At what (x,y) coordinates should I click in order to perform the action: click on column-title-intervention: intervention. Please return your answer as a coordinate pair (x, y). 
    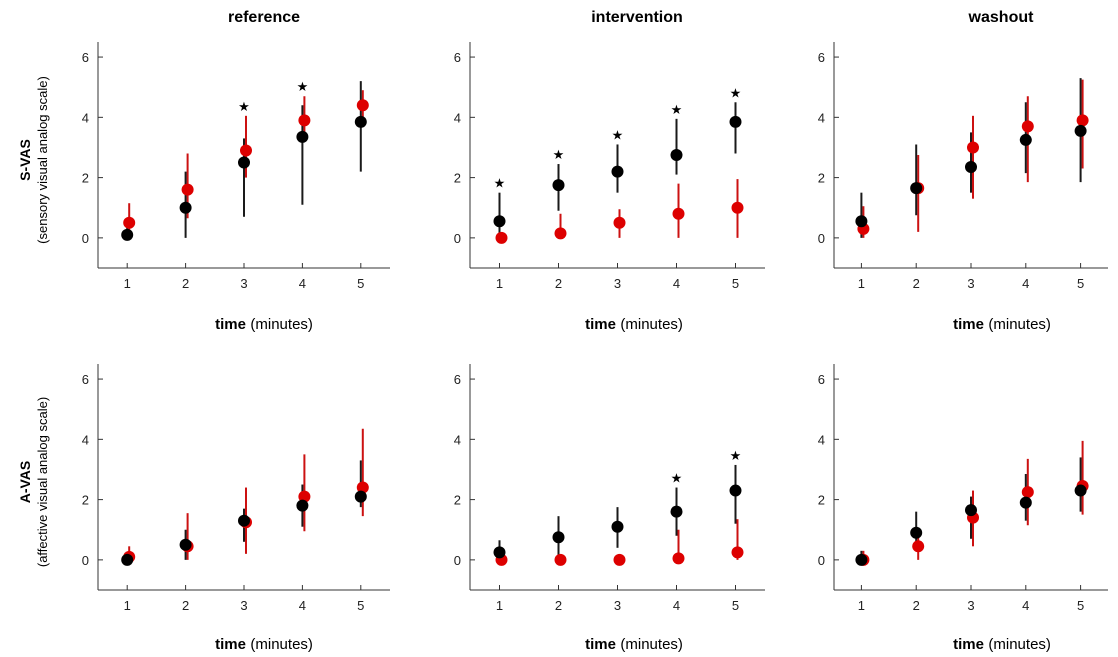
    Looking at the image, I should click on (637, 17).